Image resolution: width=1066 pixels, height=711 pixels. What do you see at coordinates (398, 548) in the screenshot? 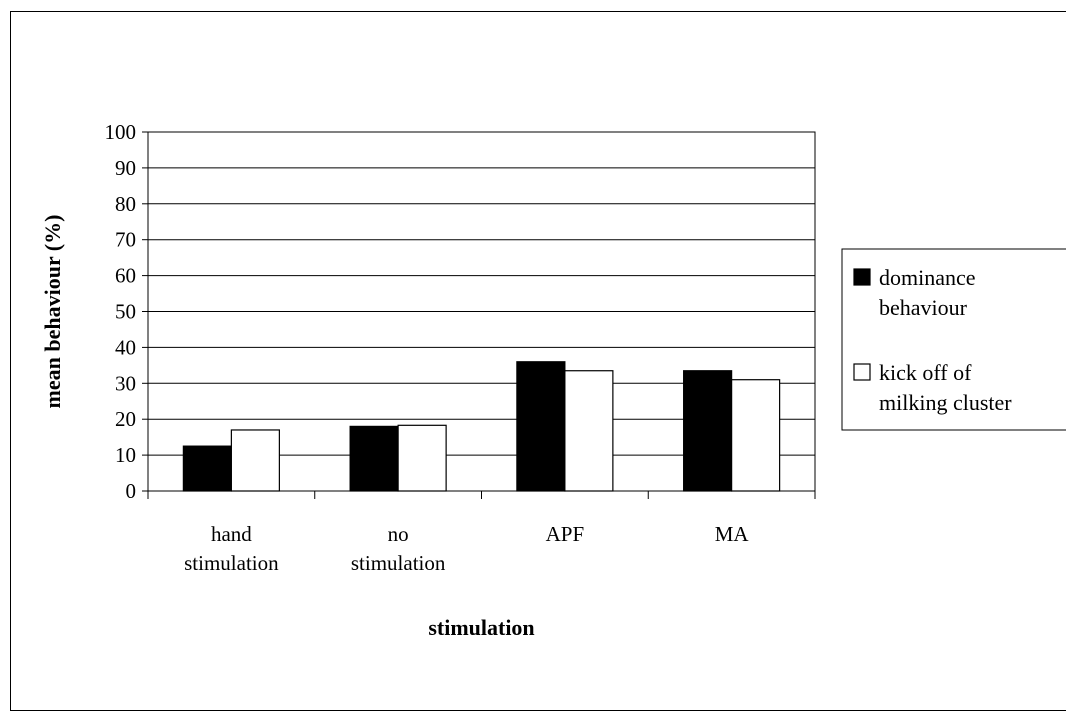
I see `x-category-label: no stimulation` at bounding box center [398, 548].